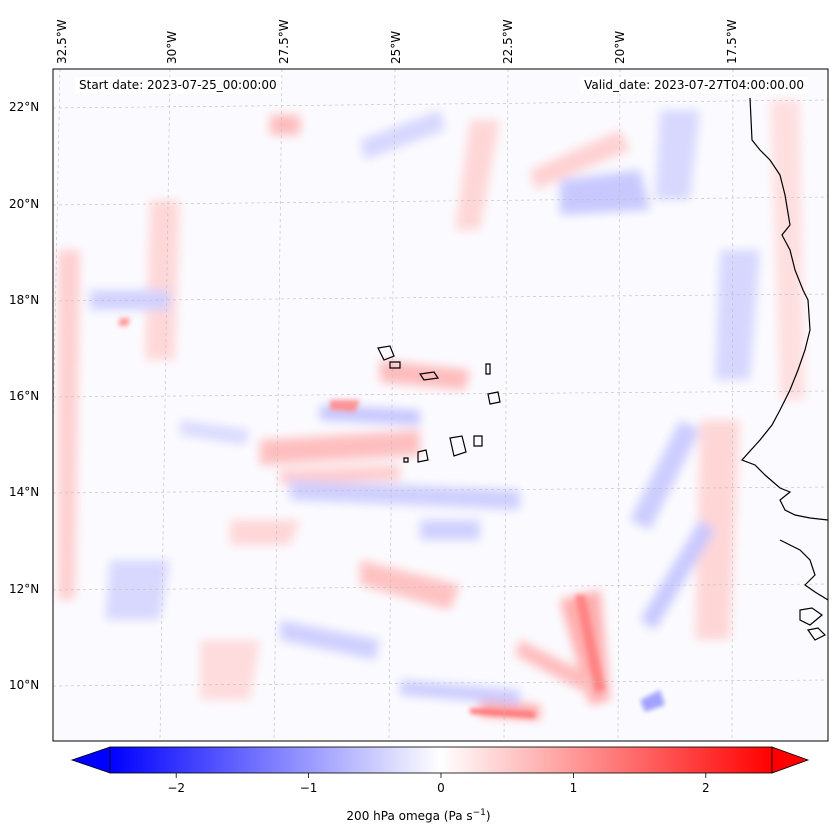 The width and height of the screenshot is (837, 839). I want to click on colorbar: −2 −1 0 1 2, so click(440, 770).